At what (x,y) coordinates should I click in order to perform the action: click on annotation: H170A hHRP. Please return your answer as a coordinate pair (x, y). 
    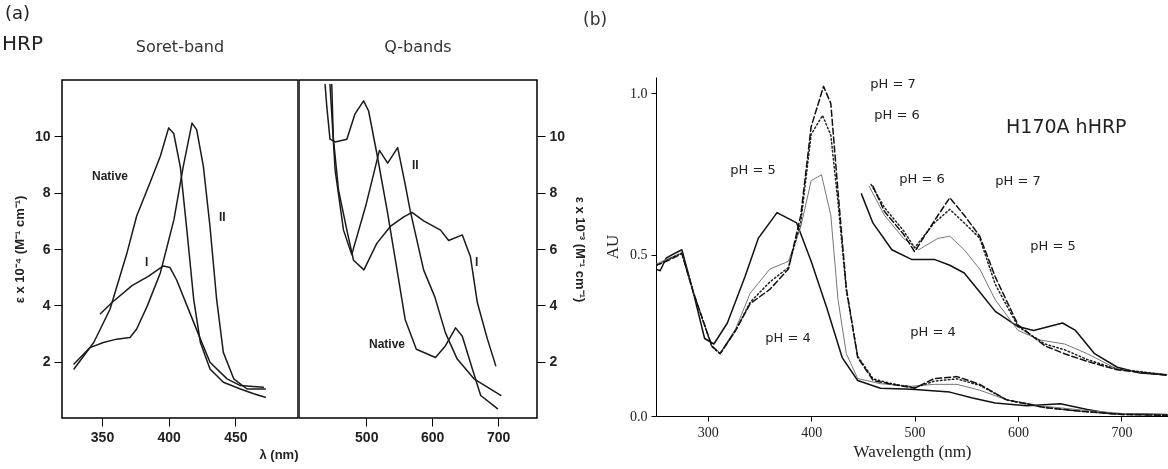
    Looking at the image, I should click on (1066, 126).